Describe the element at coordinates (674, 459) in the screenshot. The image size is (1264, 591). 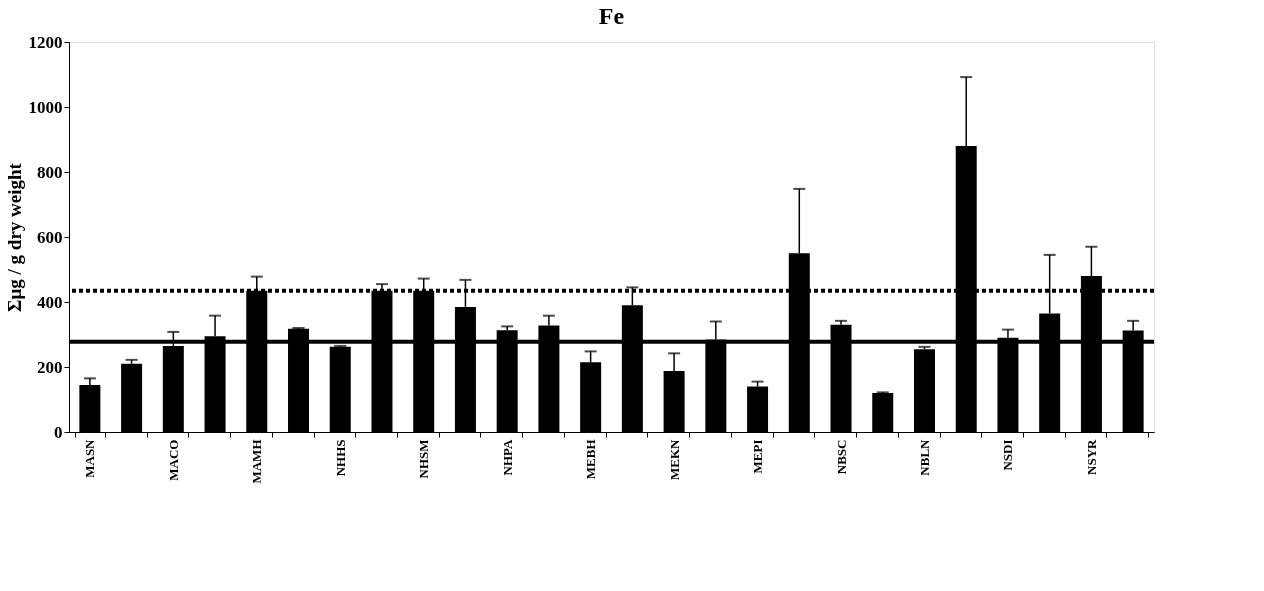
I see `x-tick-label: MEKN` at that location.